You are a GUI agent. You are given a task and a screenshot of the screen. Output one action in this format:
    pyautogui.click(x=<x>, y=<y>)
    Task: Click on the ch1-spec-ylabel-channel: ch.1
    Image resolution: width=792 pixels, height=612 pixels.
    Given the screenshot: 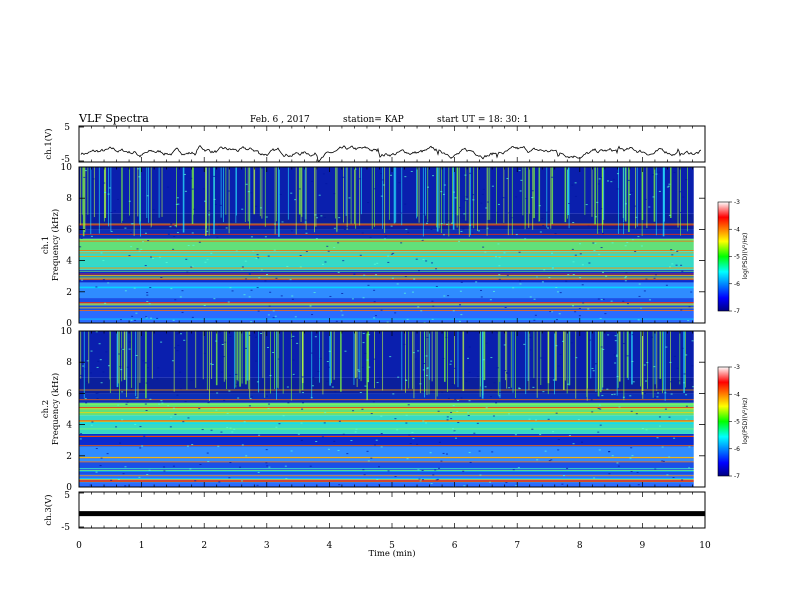 What is the action you would take?
    pyautogui.click(x=46, y=245)
    